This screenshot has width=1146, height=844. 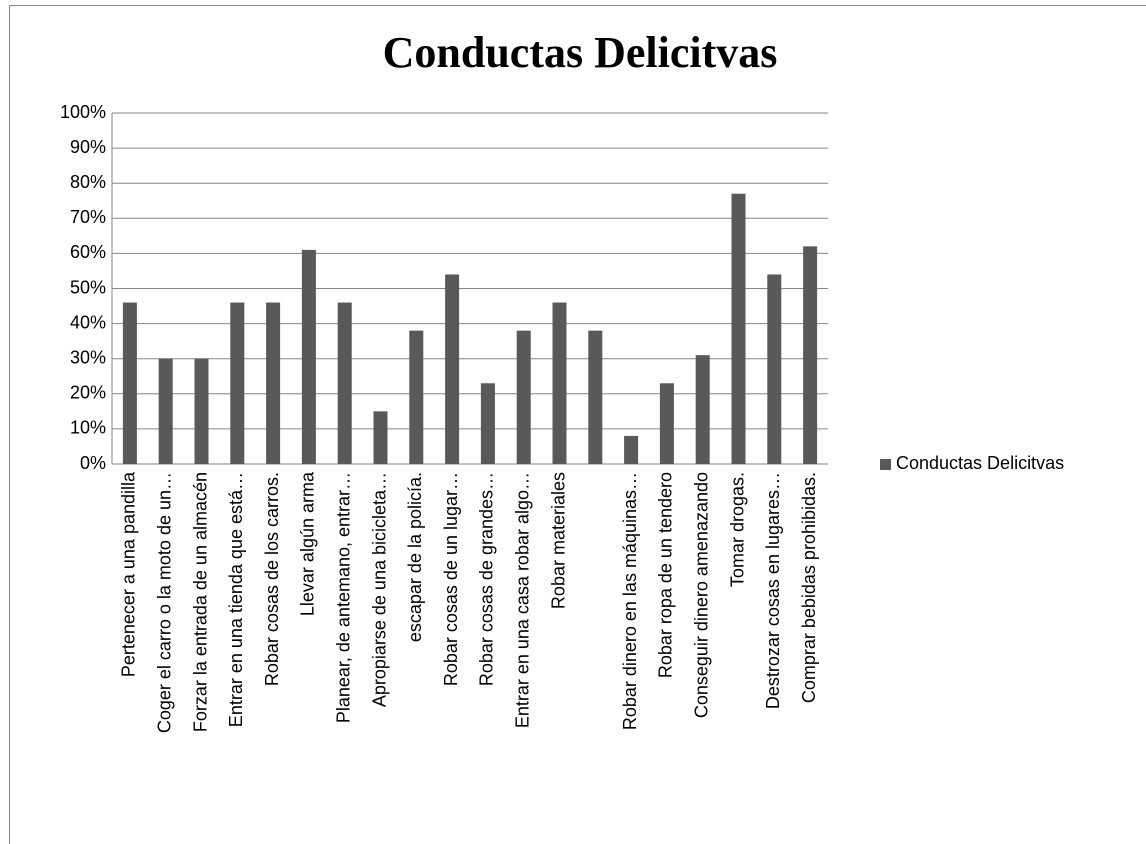 I want to click on x-tick-label: Robar materiales, so click(x=558, y=540).